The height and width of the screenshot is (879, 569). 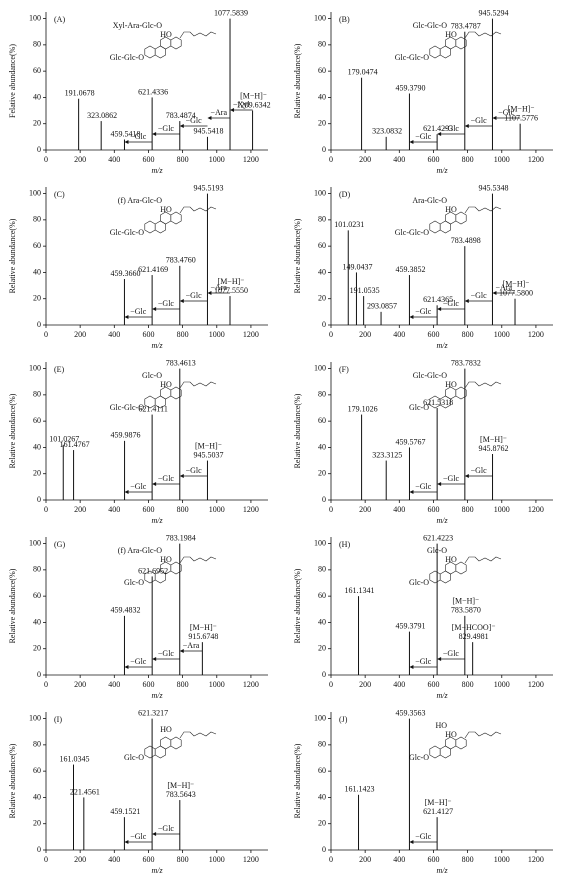 What do you see at coordinates (208, 454) in the screenshot?
I see `peak-label: 945.5037` at bounding box center [208, 454].